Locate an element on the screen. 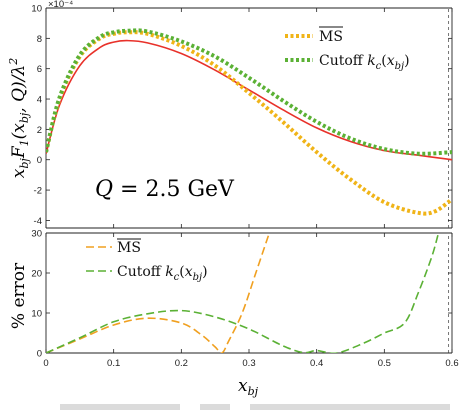  caption-fragment is located at coordinates (255, 407).